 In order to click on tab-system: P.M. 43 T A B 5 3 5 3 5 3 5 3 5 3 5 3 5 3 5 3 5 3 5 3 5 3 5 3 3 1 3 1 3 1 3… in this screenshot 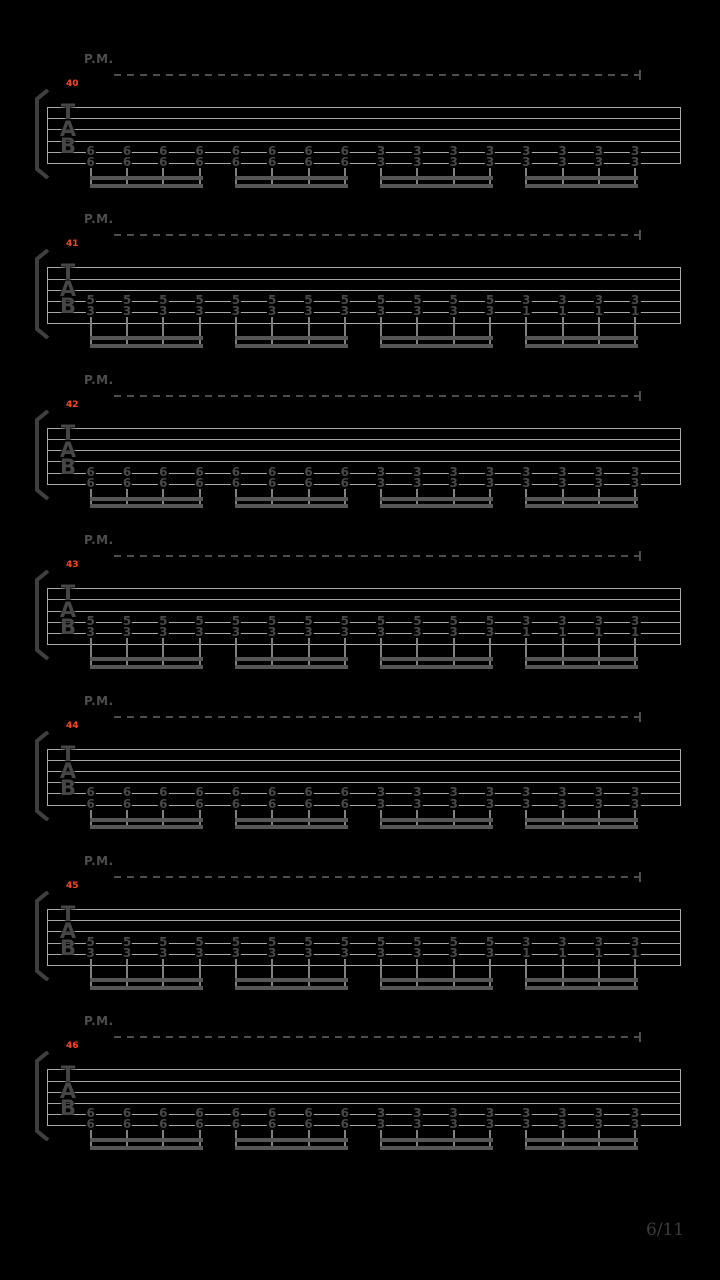, I will do `click(360, 609)`.